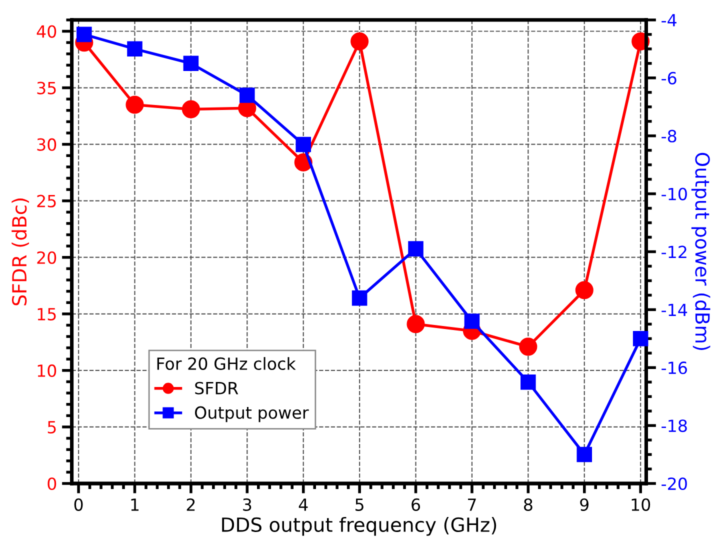 The image size is (718, 539). I want to click on y2-tick-label: -18, so click(674, 426).